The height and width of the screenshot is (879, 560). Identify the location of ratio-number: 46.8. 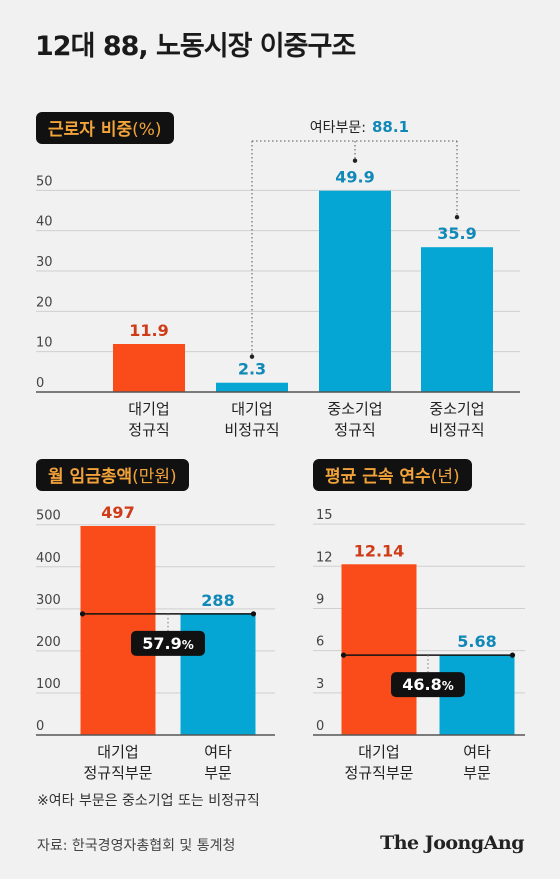
(421, 684).